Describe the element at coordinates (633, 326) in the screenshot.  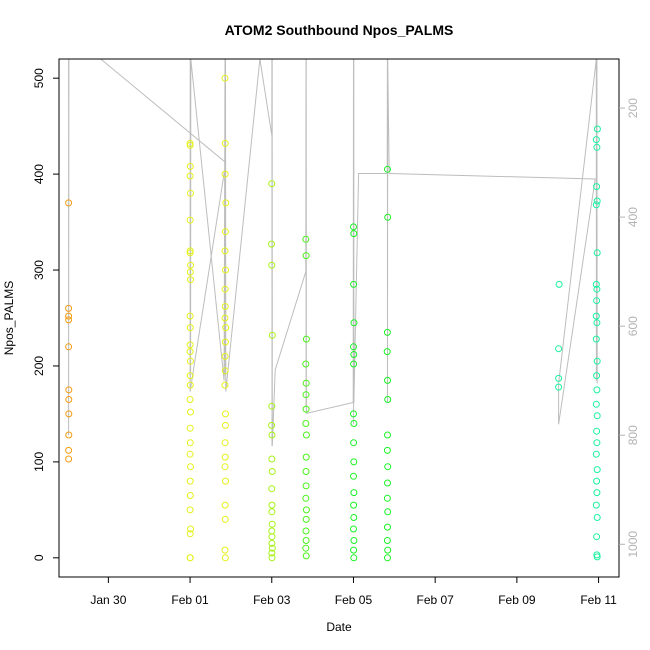
I see `y2-tick-label: 600` at that location.